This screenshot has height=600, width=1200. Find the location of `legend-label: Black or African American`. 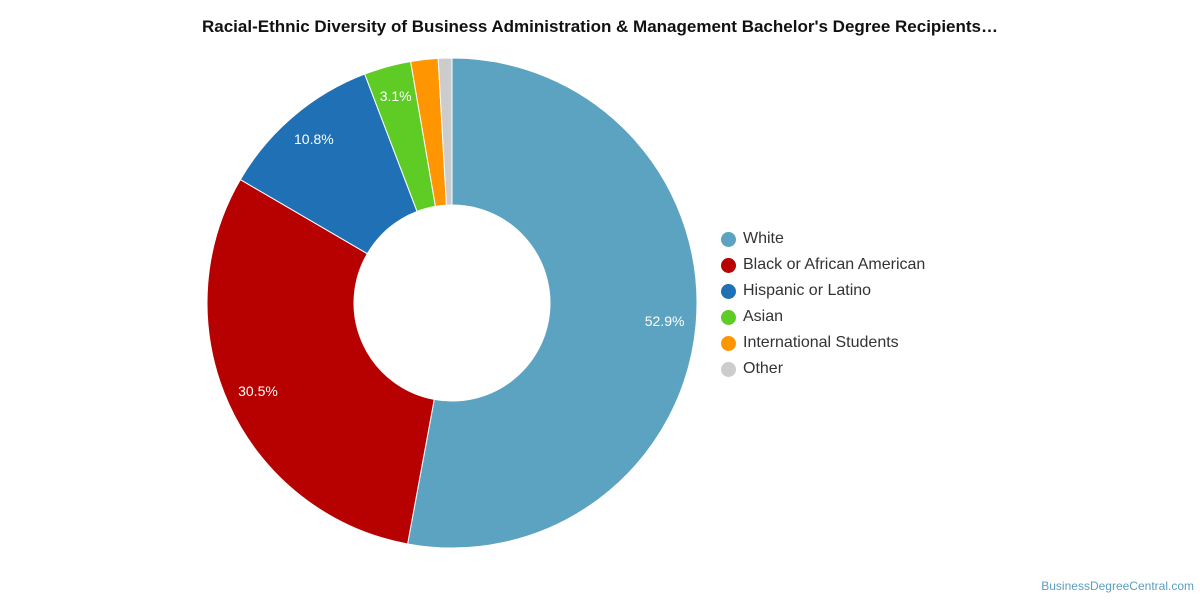

legend-label: Black or African American is located at coordinates (834, 264).